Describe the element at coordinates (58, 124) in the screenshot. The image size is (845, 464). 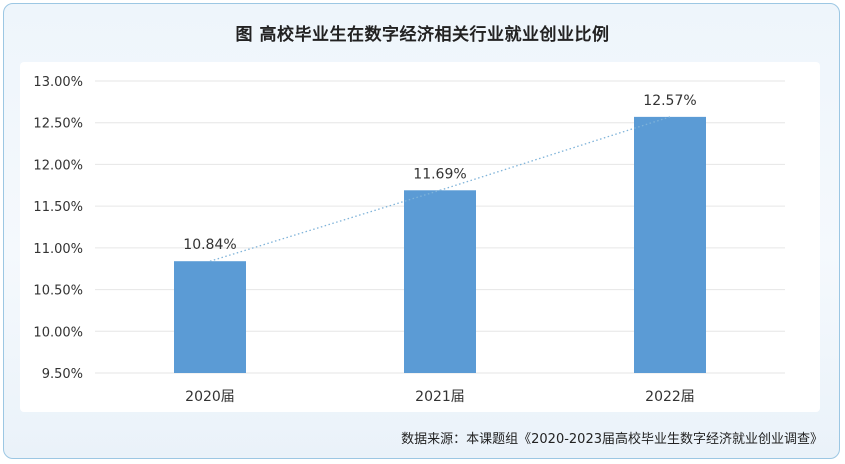
I see `y-tick-label: 12.50%` at that location.